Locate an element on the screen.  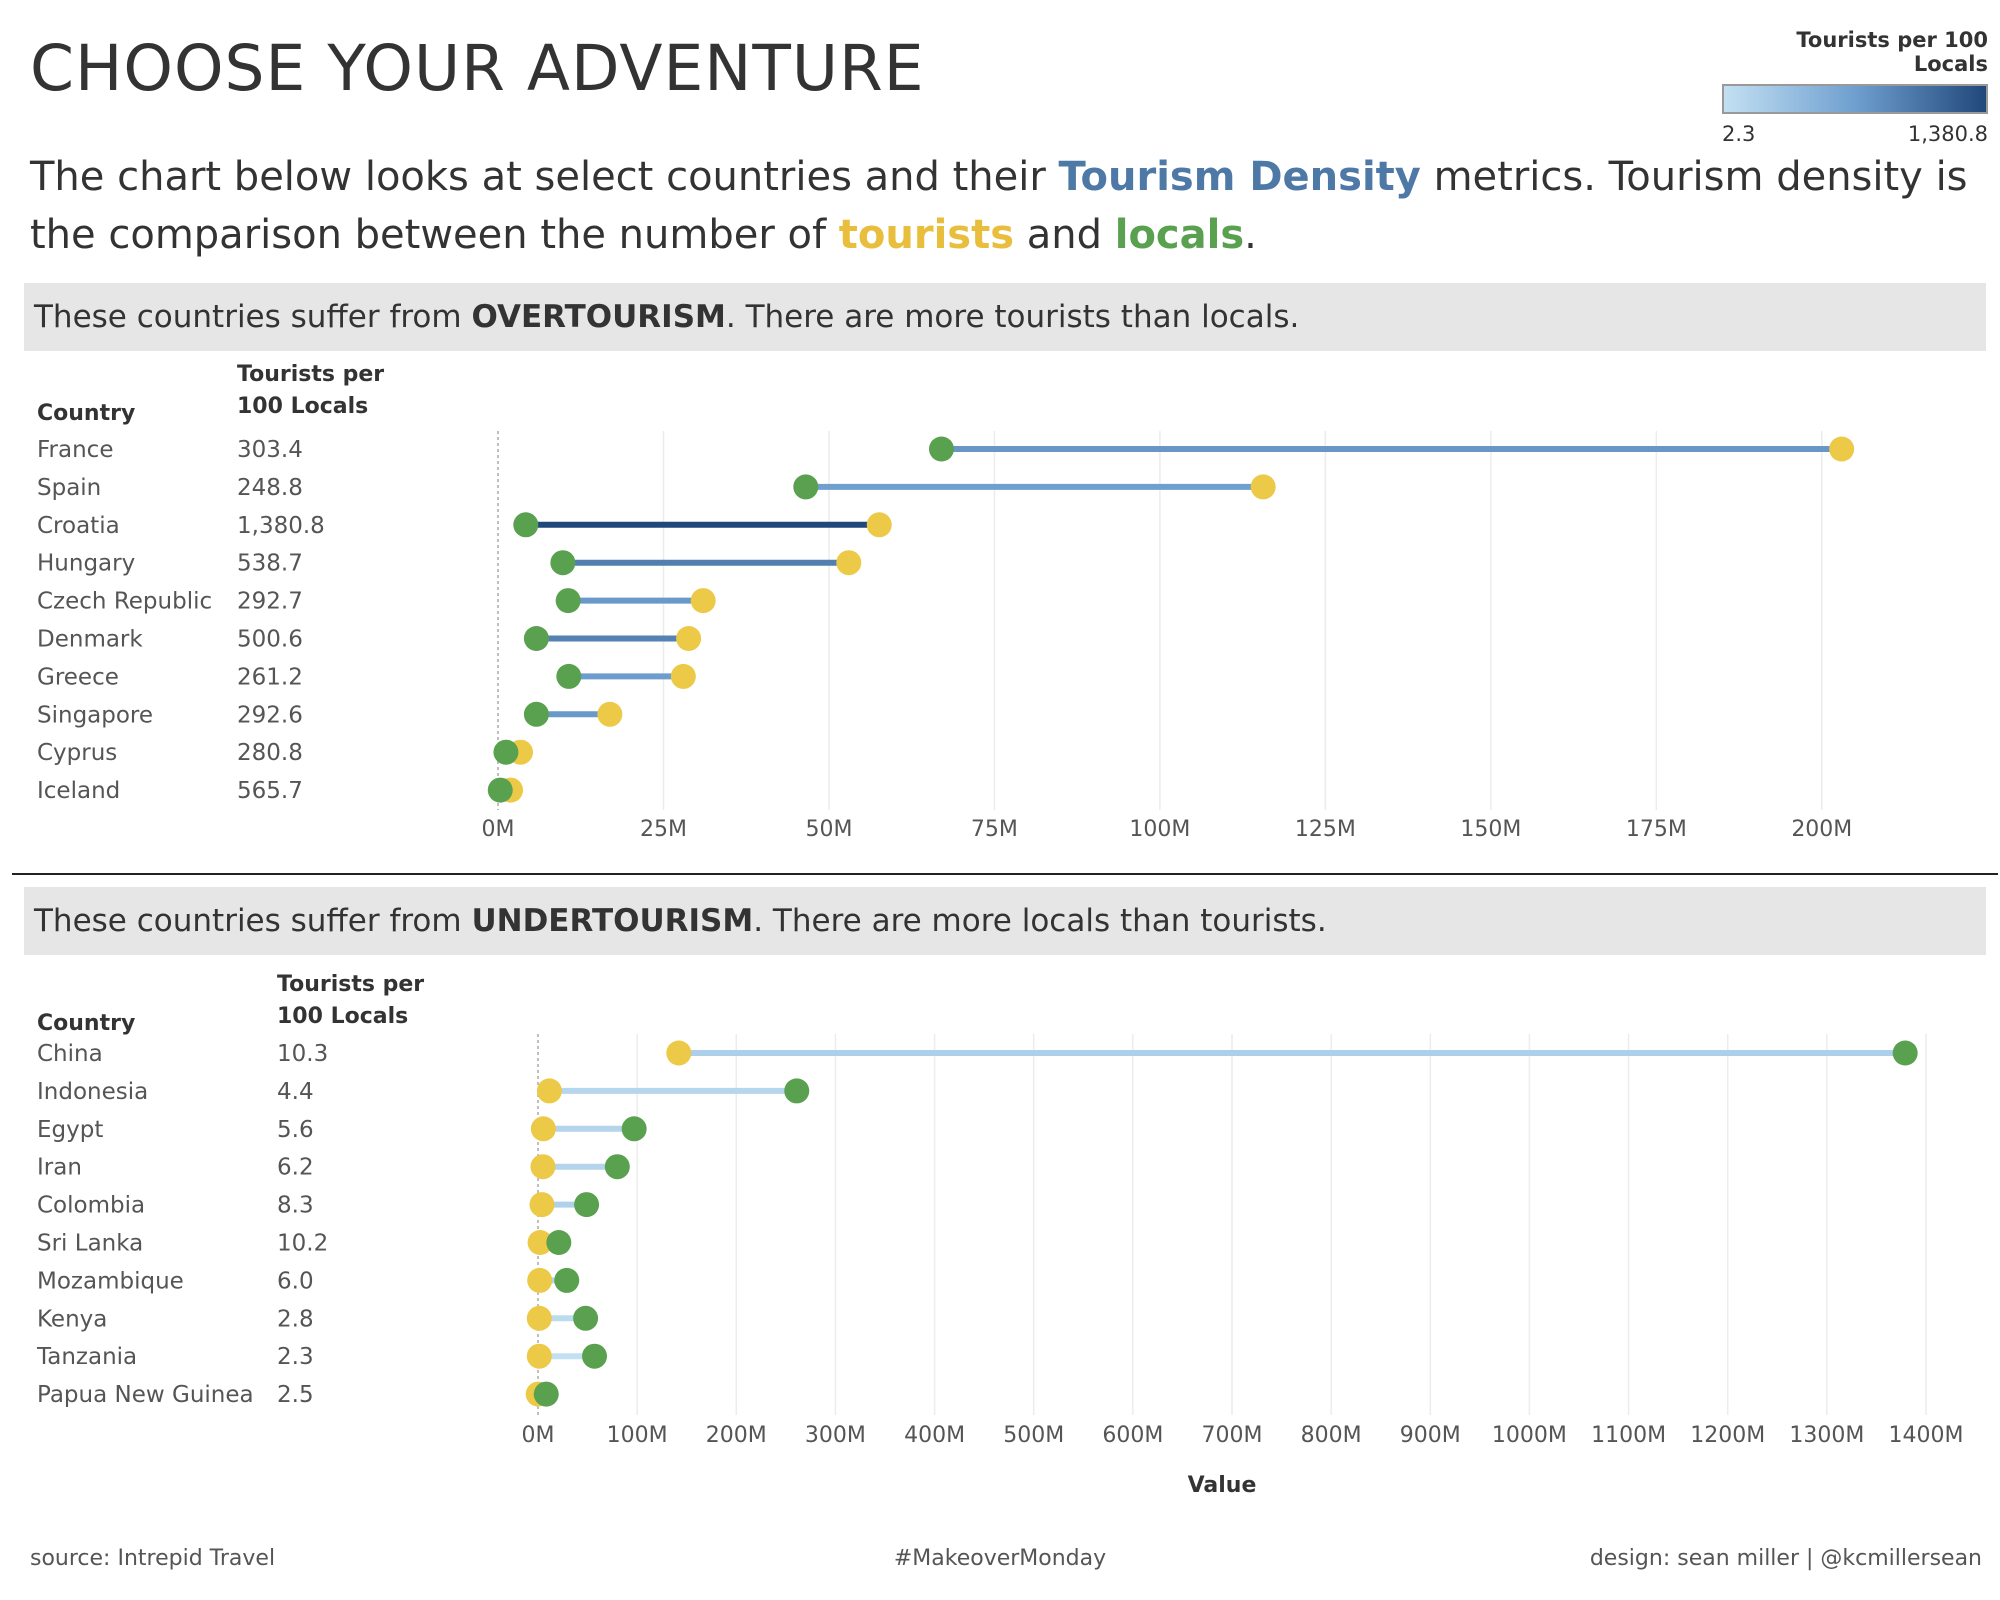
legend-max-label: 1,380.8 is located at coordinates (1947, 134).